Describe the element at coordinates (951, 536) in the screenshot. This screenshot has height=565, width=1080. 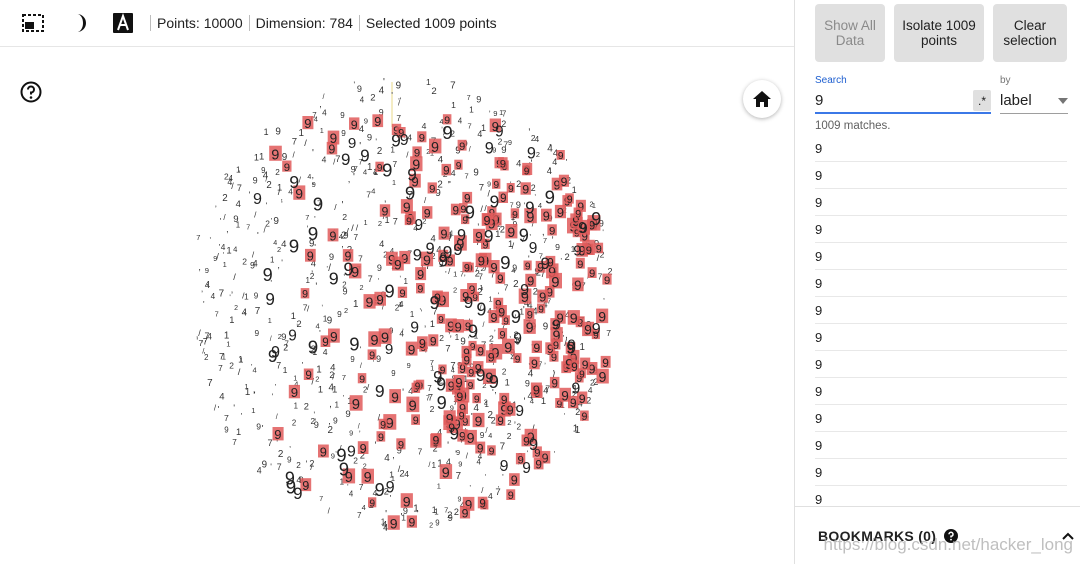
I see `bookmarks-help-icon` at that location.